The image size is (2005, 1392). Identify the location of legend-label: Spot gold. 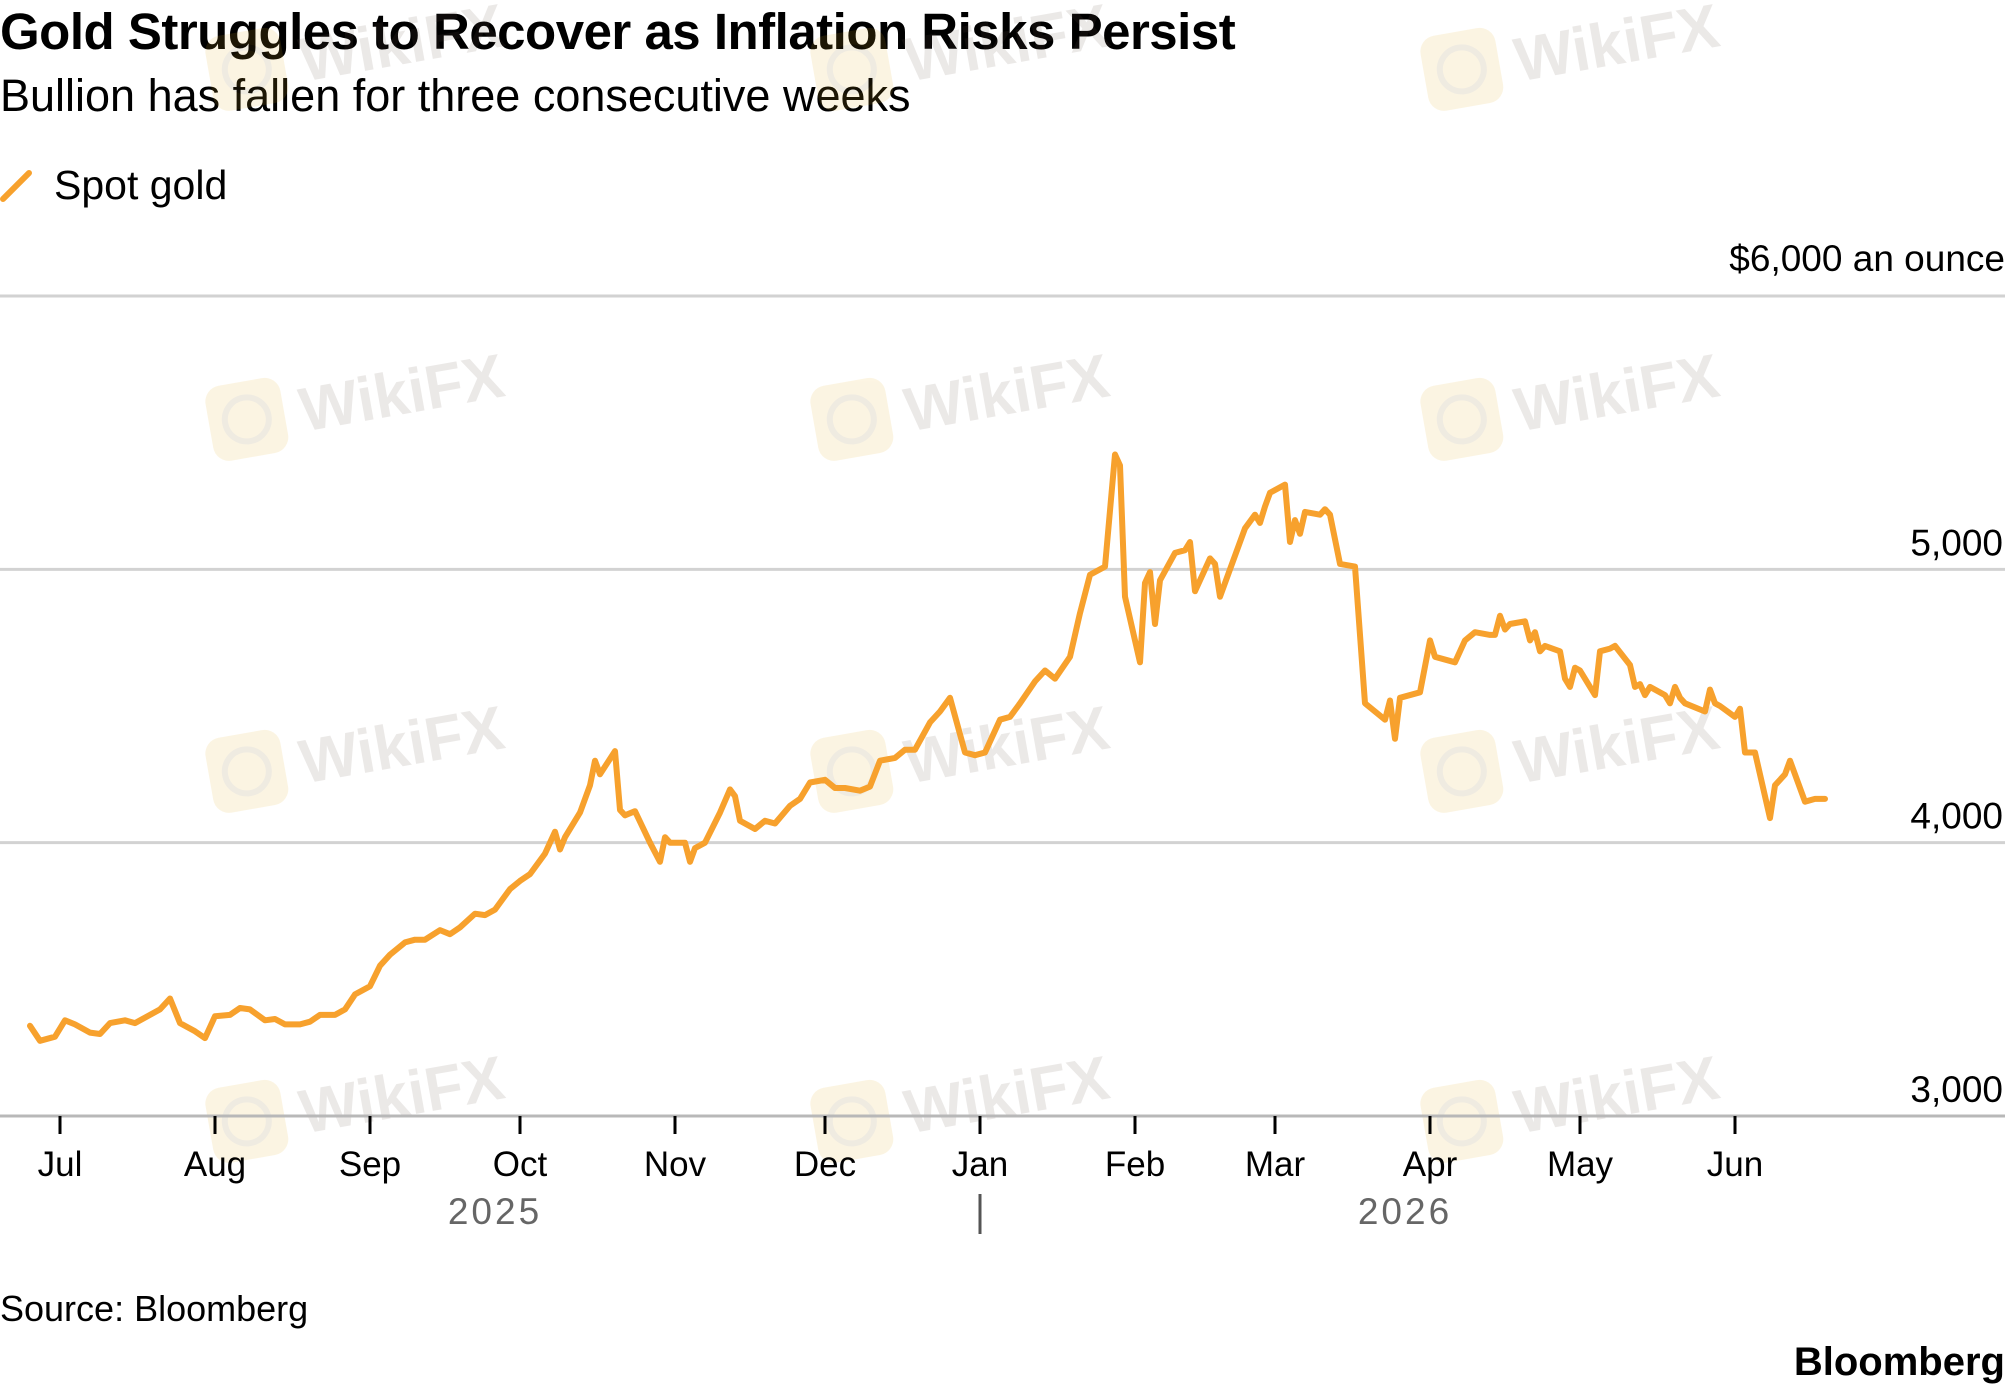
(141, 185).